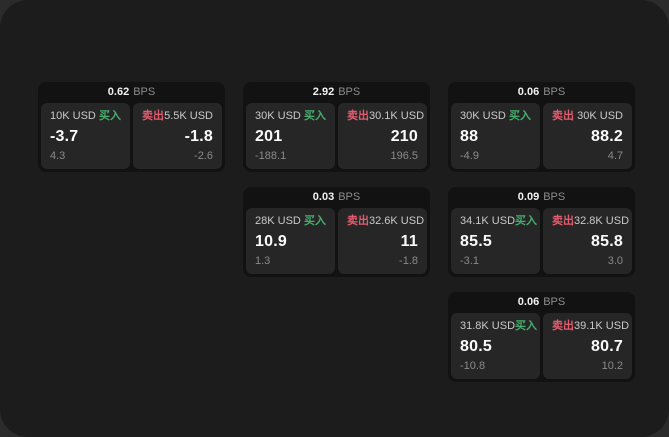 The width and height of the screenshot is (669, 437). Describe the element at coordinates (469, 261) in the screenshot. I see `buy-delta: -3.1` at that location.